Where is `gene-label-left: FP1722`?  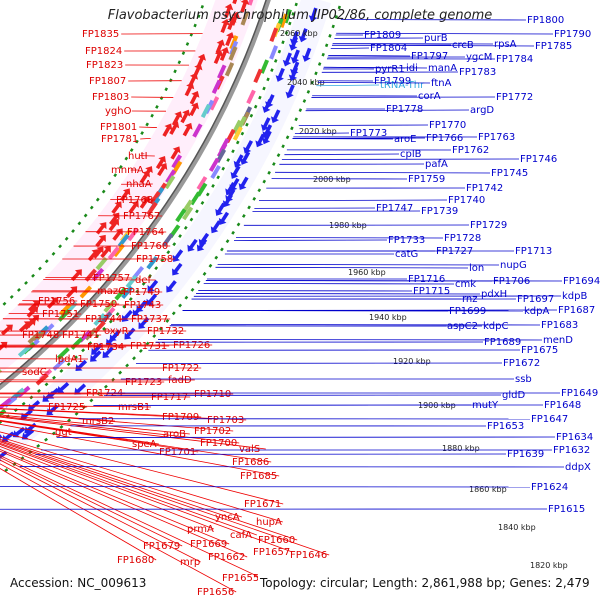
gene-label-left: FP1722 is located at coordinates (180, 368).